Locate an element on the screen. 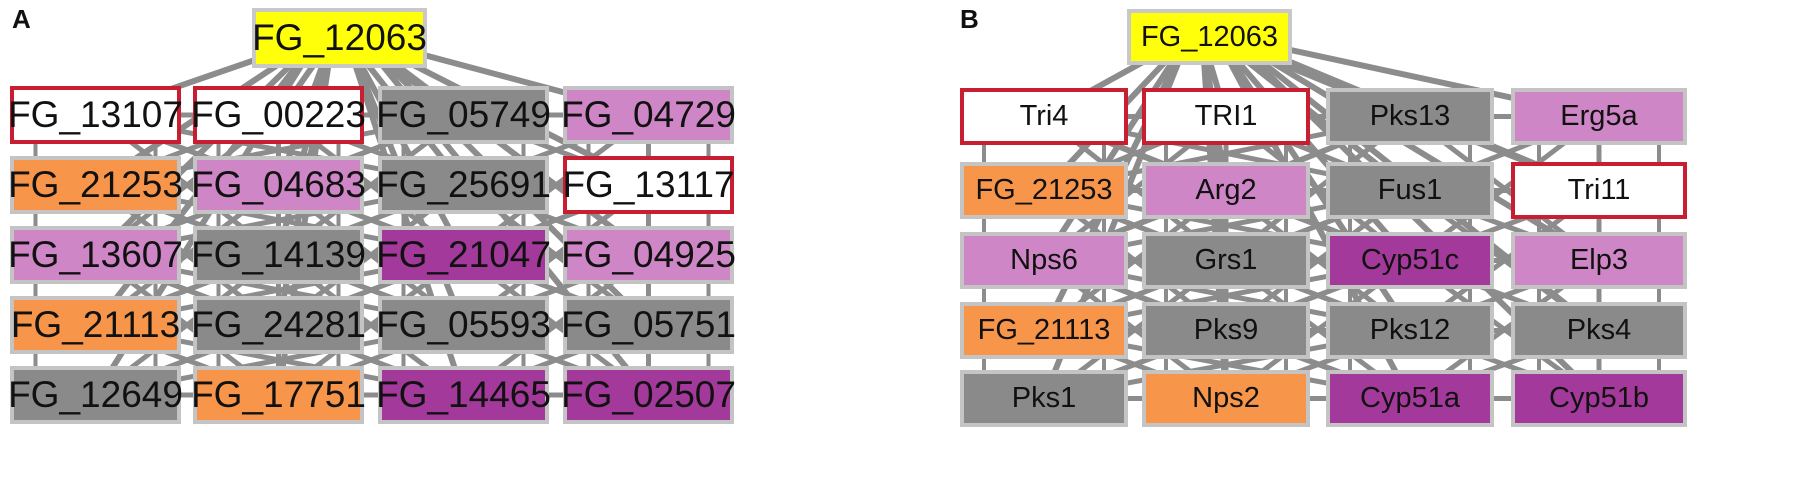  gene-node: Tri4 is located at coordinates (1044, 116).